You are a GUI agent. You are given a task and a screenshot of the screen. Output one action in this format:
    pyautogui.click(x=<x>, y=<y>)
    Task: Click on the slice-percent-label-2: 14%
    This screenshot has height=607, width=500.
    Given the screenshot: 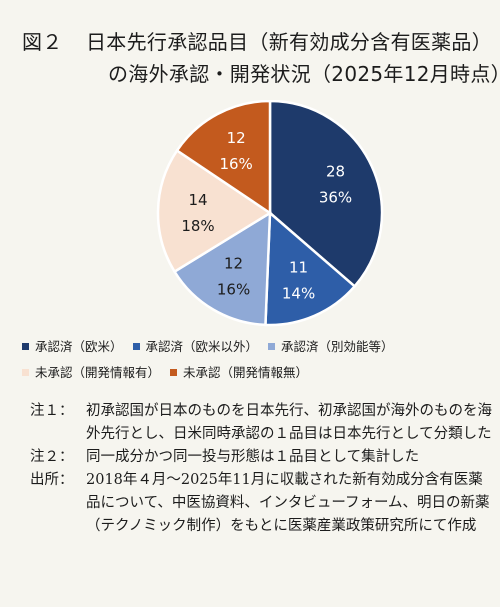 What is the action you would take?
    pyautogui.click(x=298, y=294)
    